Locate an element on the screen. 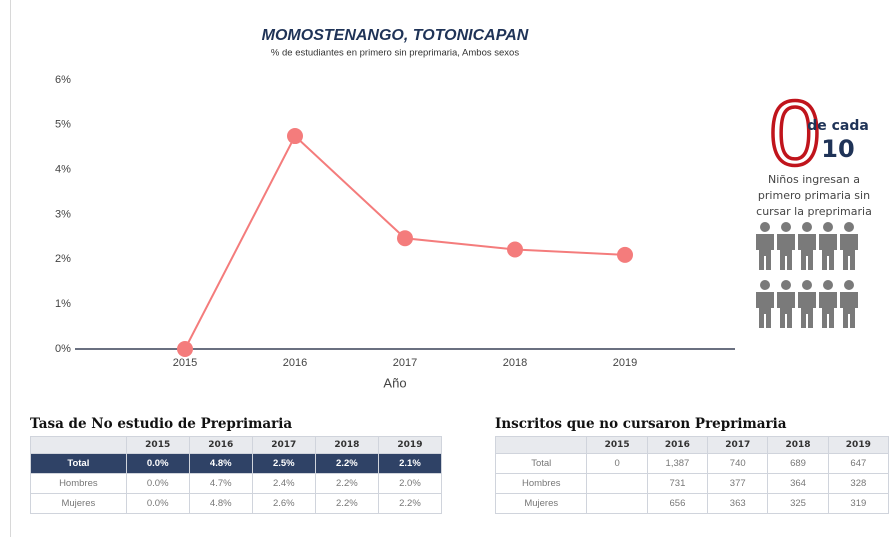 This screenshot has height=537, width=895. cell: 364 is located at coordinates (798, 483).